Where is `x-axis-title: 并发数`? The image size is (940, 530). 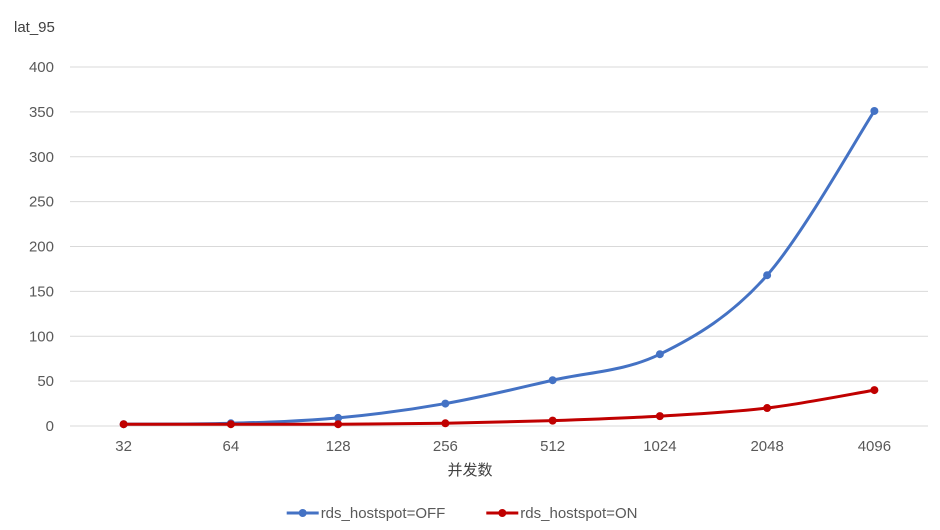
x-axis-title: 并发数 is located at coordinates (469, 470).